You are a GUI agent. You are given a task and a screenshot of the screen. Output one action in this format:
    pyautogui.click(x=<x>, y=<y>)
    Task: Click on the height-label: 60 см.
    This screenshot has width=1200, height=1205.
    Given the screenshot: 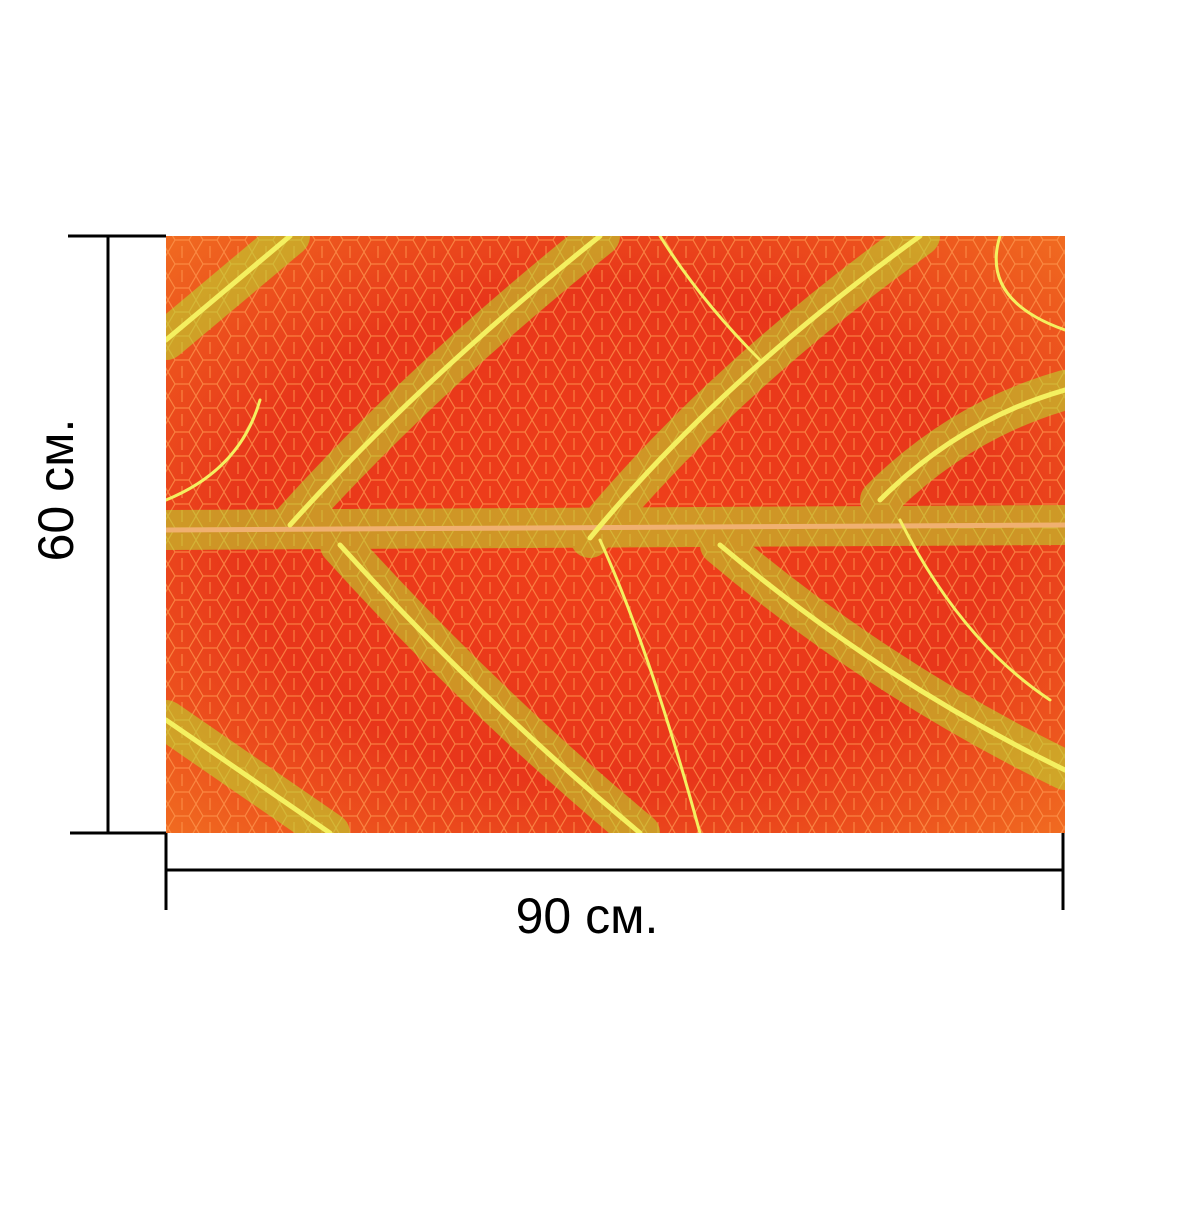 What is the action you would take?
    pyautogui.click(x=56, y=490)
    